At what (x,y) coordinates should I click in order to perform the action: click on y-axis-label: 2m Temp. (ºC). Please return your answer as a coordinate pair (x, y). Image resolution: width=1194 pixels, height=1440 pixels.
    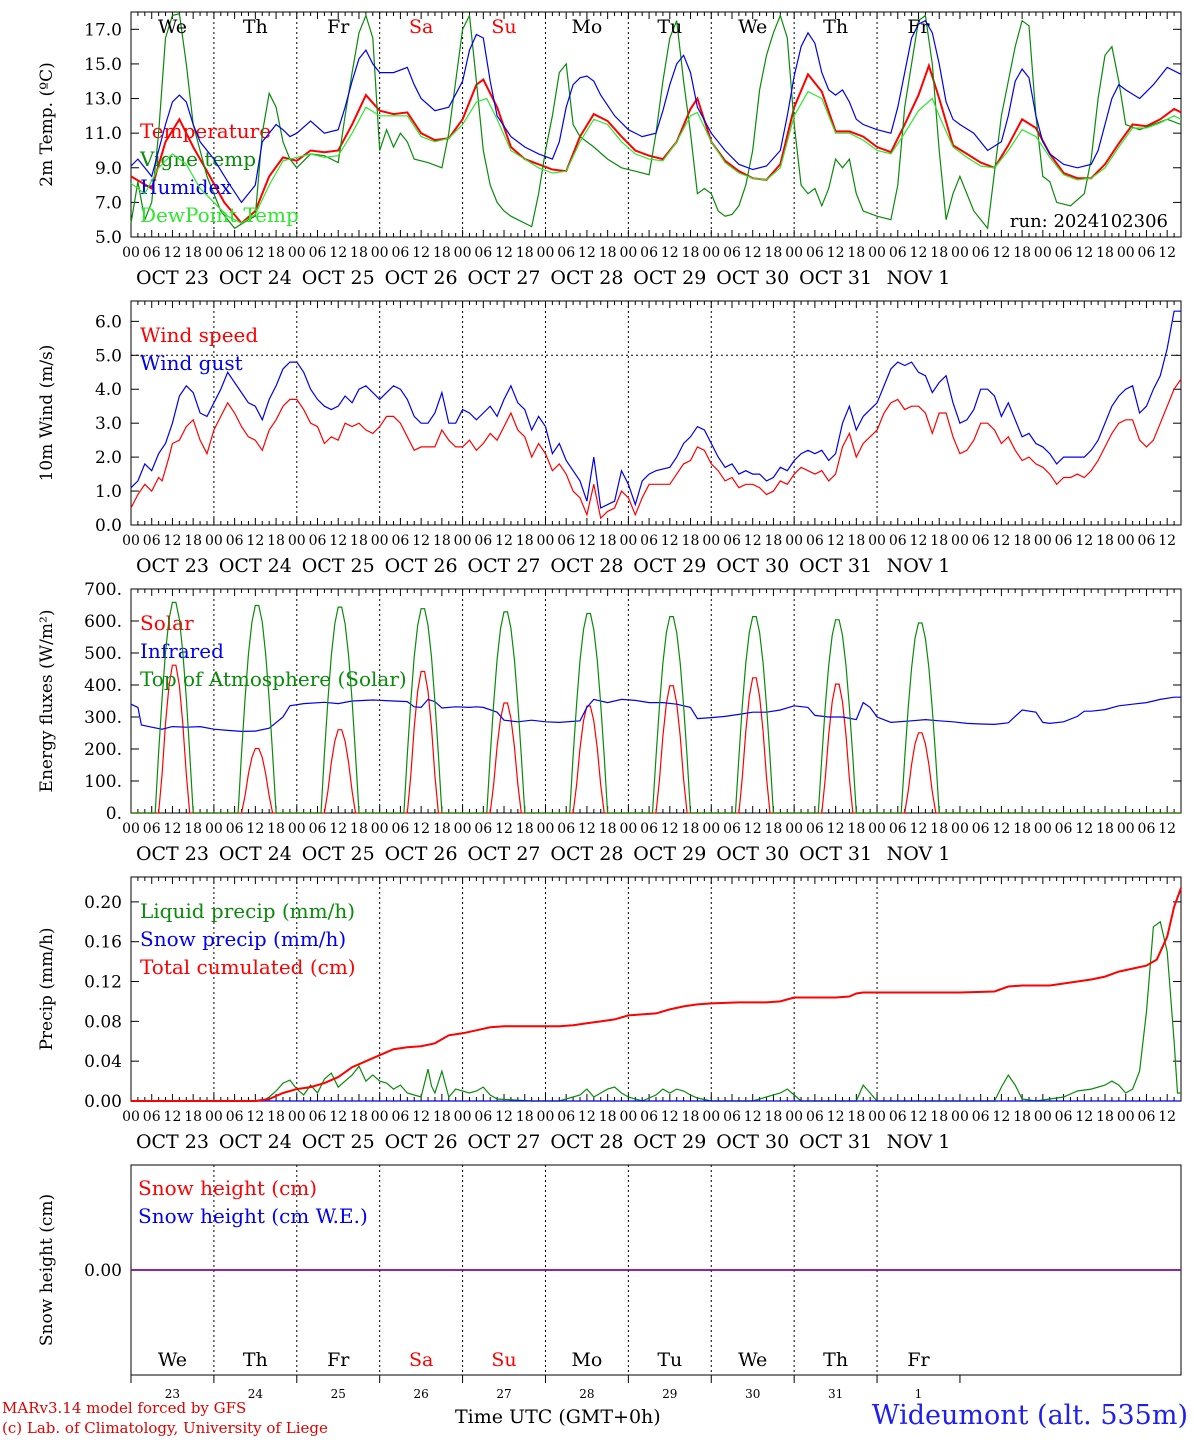
    Looking at the image, I should click on (47, 124).